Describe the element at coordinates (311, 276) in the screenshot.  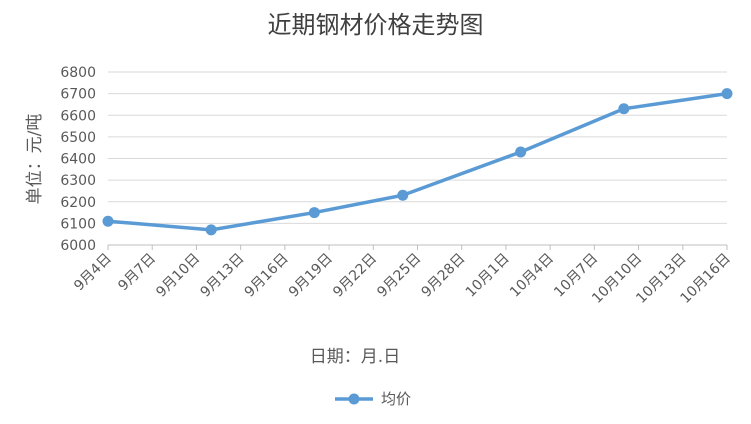
I see `x-tick-label: 9月19日` at that location.